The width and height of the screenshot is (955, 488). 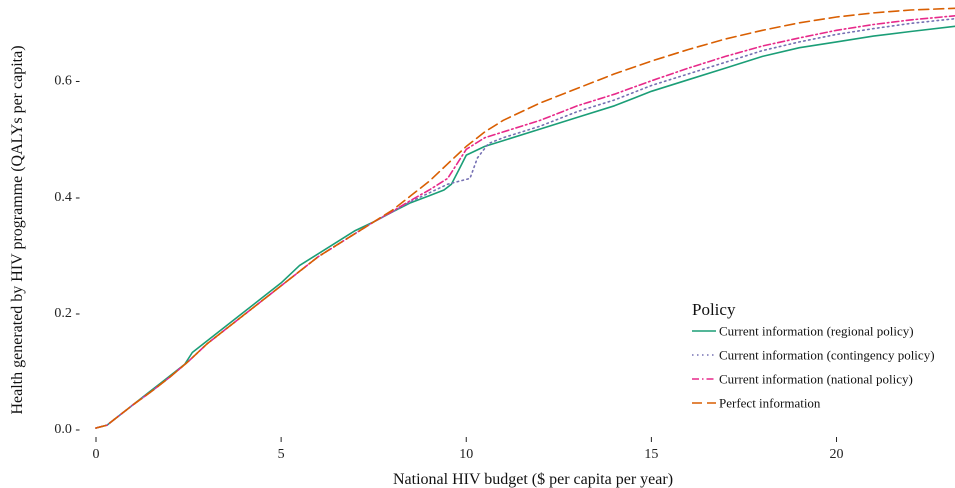 I want to click on y-tick-label: 0.2 -, so click(x=67, y=313).